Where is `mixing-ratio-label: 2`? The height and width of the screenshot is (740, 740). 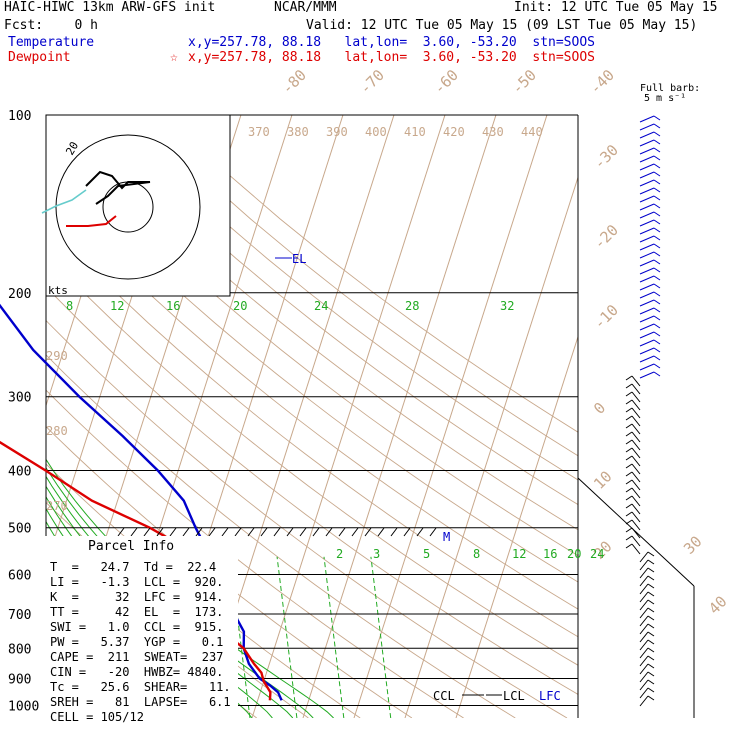 mixing-ratio-label: 2 is located at coordinates (339, 554).